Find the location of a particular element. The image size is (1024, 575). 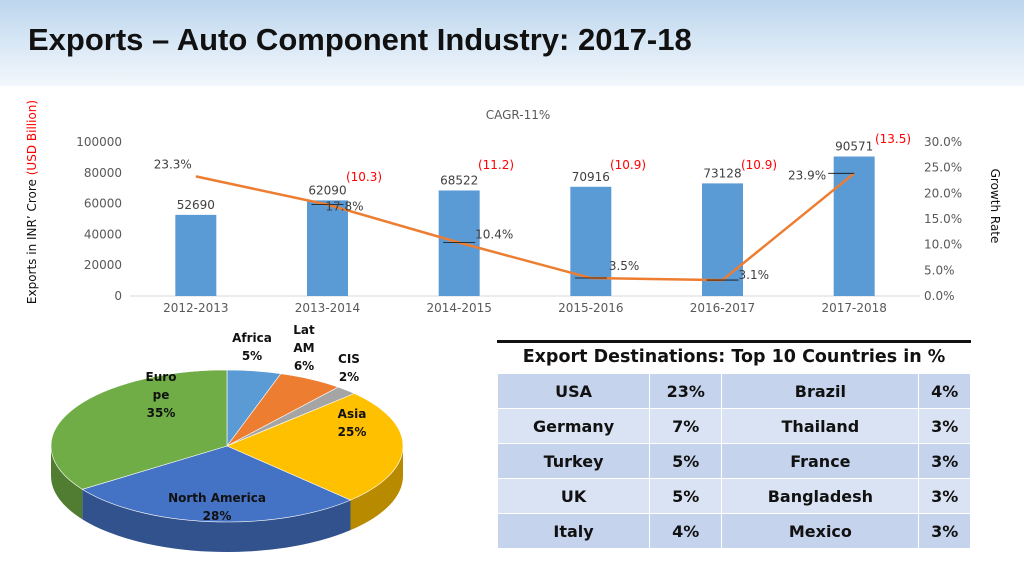

pie-side-walls is located at coordinates (227, 499).